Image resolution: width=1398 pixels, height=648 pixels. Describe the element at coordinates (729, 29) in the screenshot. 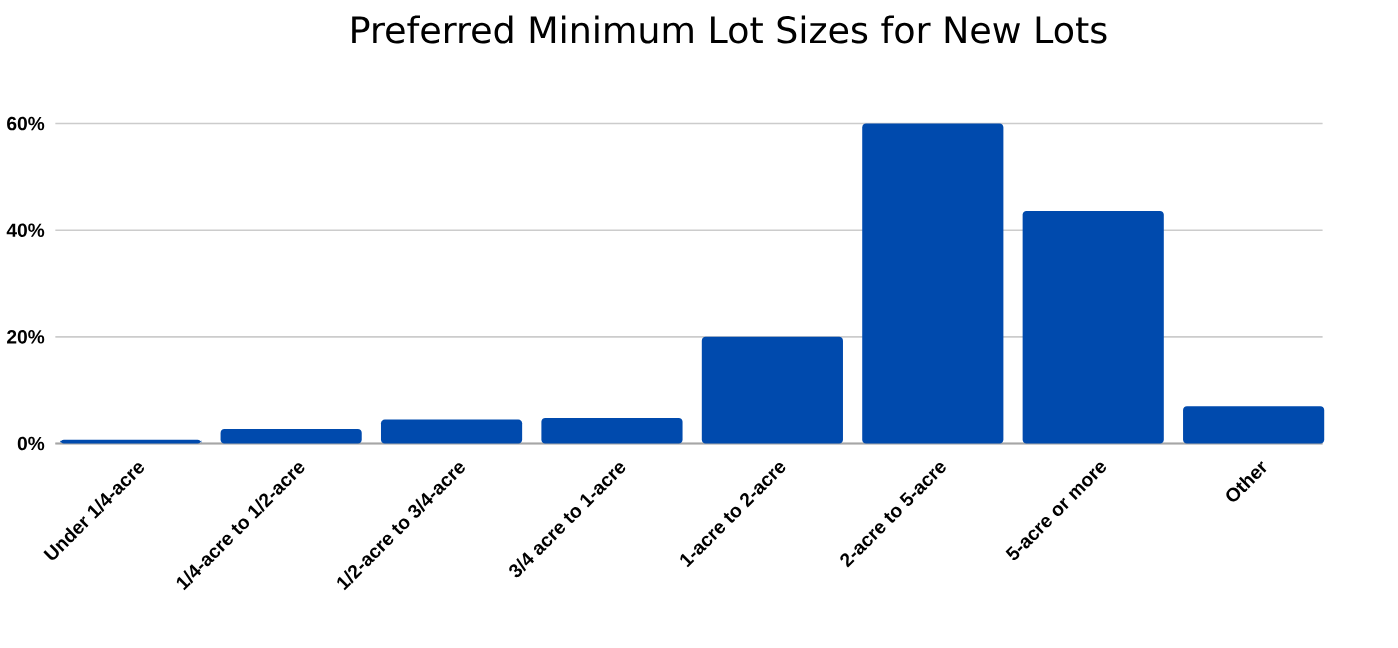

I see `chart-title: Preferred Minimum Lot Sizes for New Lots` at that location.